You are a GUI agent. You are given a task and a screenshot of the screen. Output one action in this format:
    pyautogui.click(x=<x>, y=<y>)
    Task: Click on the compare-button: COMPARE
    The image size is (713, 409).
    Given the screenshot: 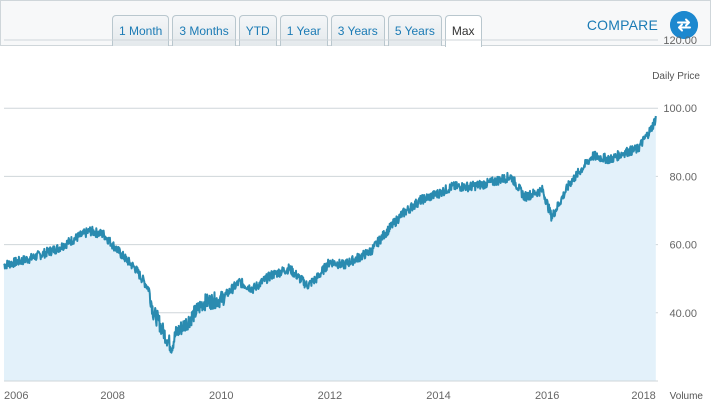 What is the action you would take?
    pyautogui.click(x=642, y=25)
    